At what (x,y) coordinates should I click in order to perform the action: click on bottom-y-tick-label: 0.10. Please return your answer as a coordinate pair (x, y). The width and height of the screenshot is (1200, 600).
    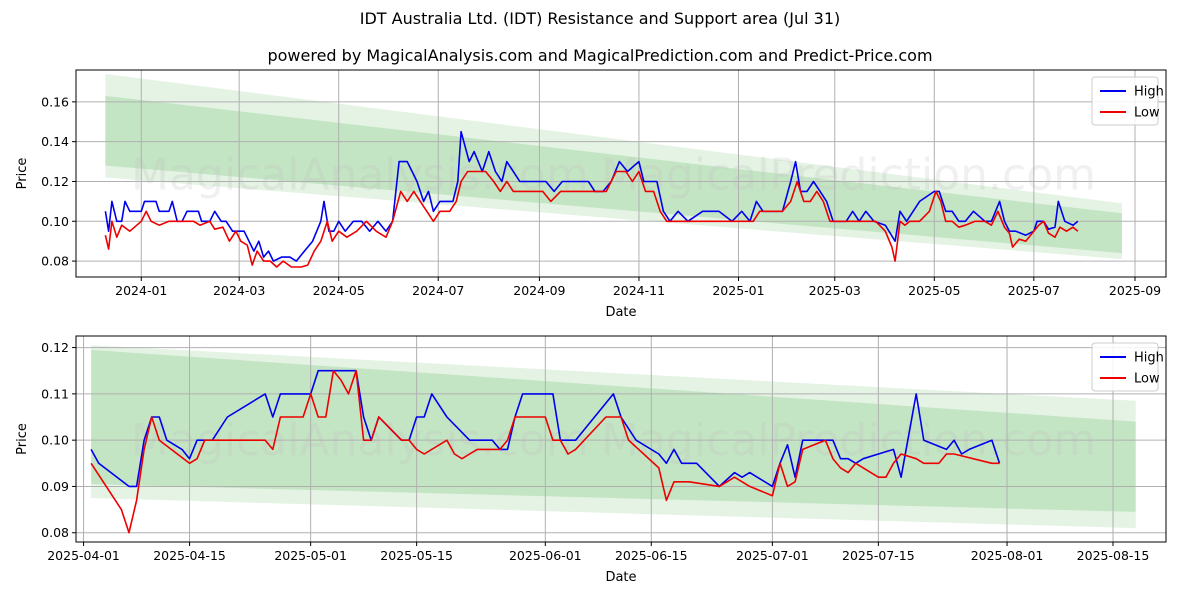
    Looking at the image, I should click on (55, 440).